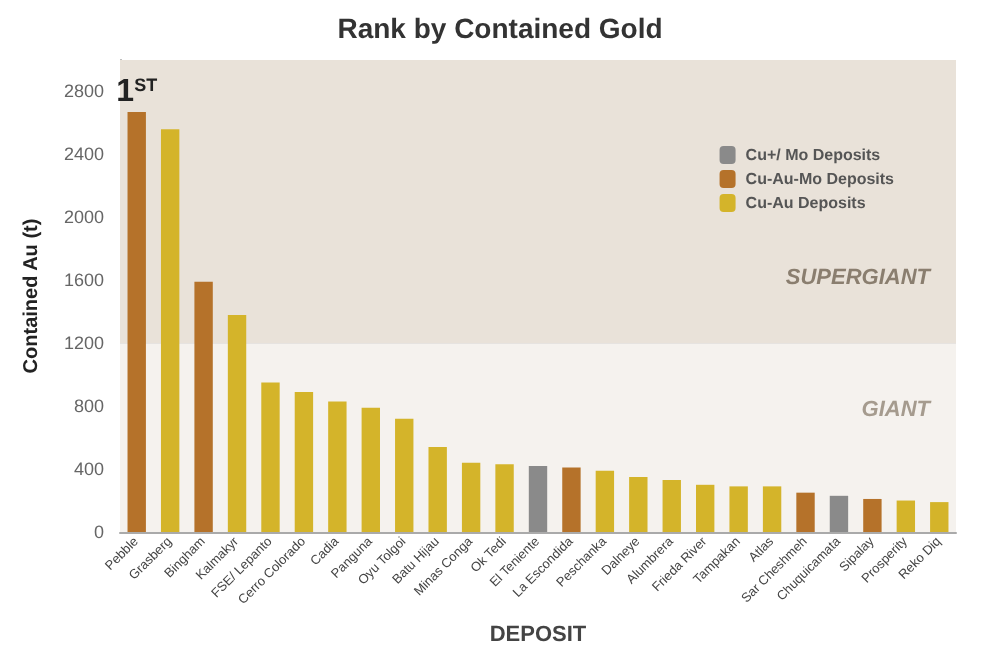 The height and width of the screenshot is (656, 1000). I want to click on y-tick-label: 800, so click(88, 406).